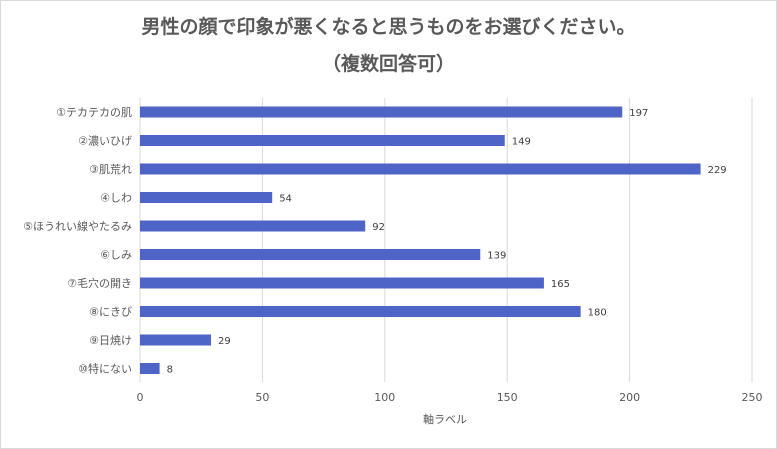 The height and width of the screenshot is (449, 777). What do you see at coordinates (116, 255) in the screenshot?
I see `category-label: ⑥しみ` at bounding box center [116, 255].